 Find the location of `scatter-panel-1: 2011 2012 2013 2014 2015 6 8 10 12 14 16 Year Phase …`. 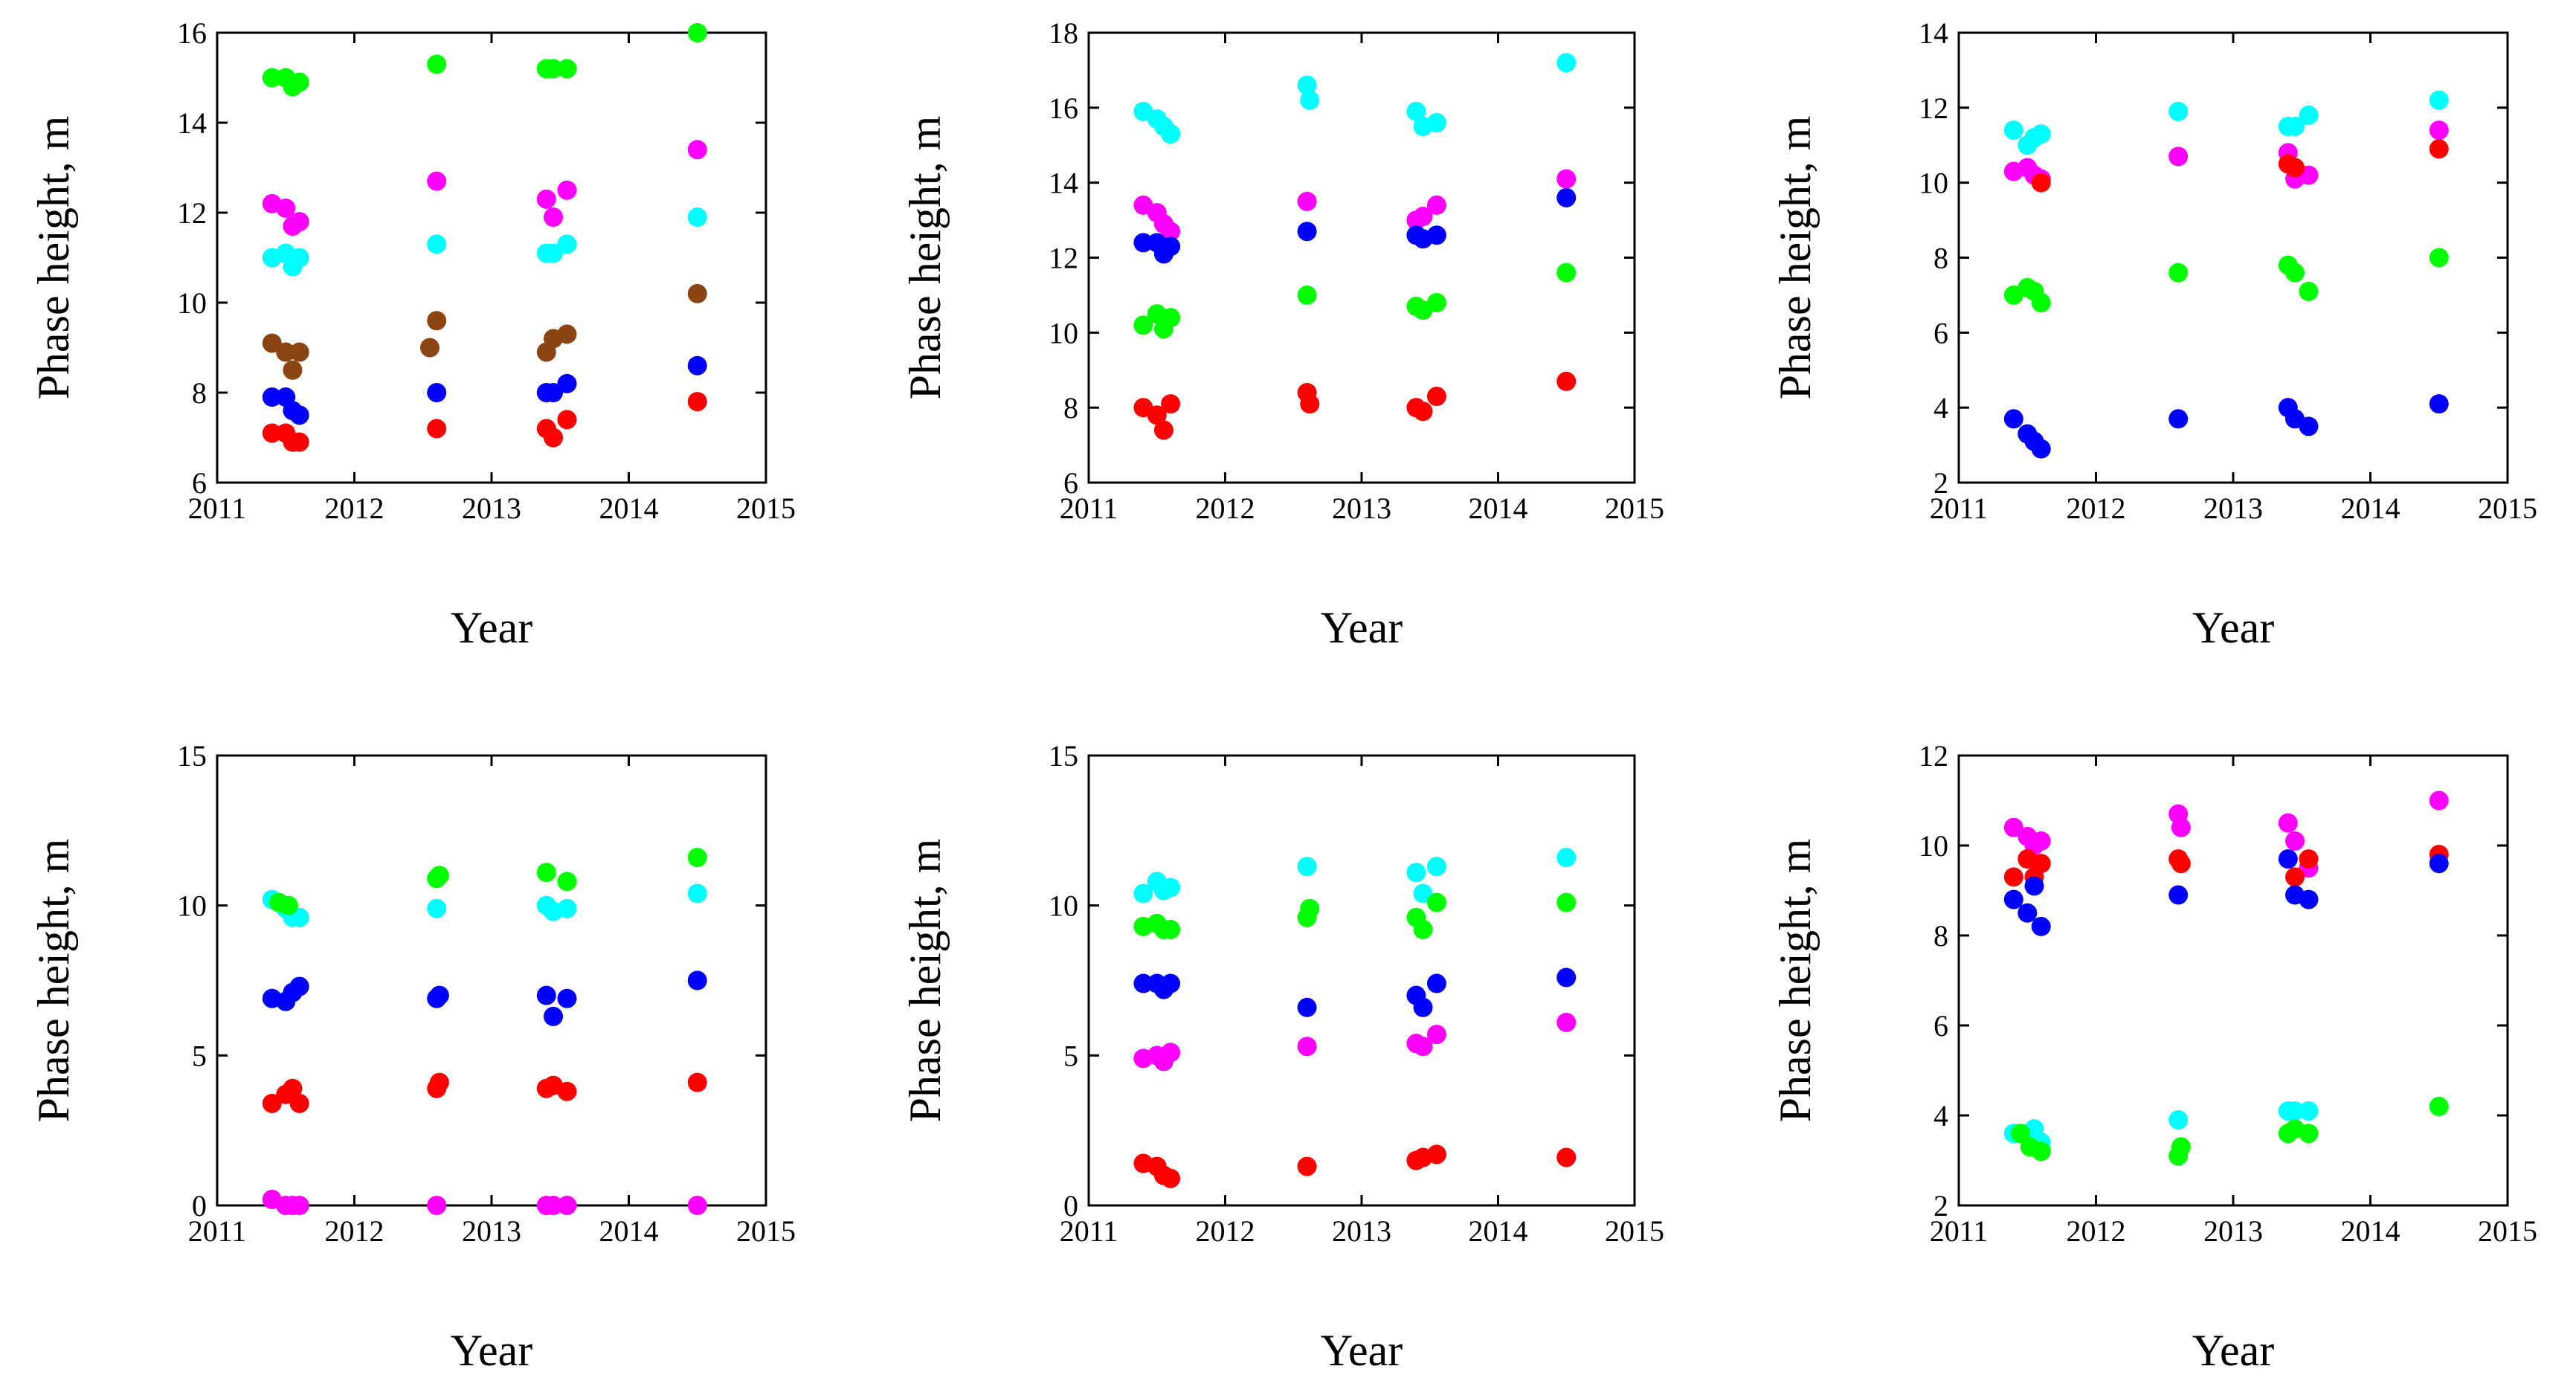

scatter-panel-1: 2011 2012 2013 2014 2015 6 8 10 12 14 16 Year Phase … is located at coordinates (412, 334).